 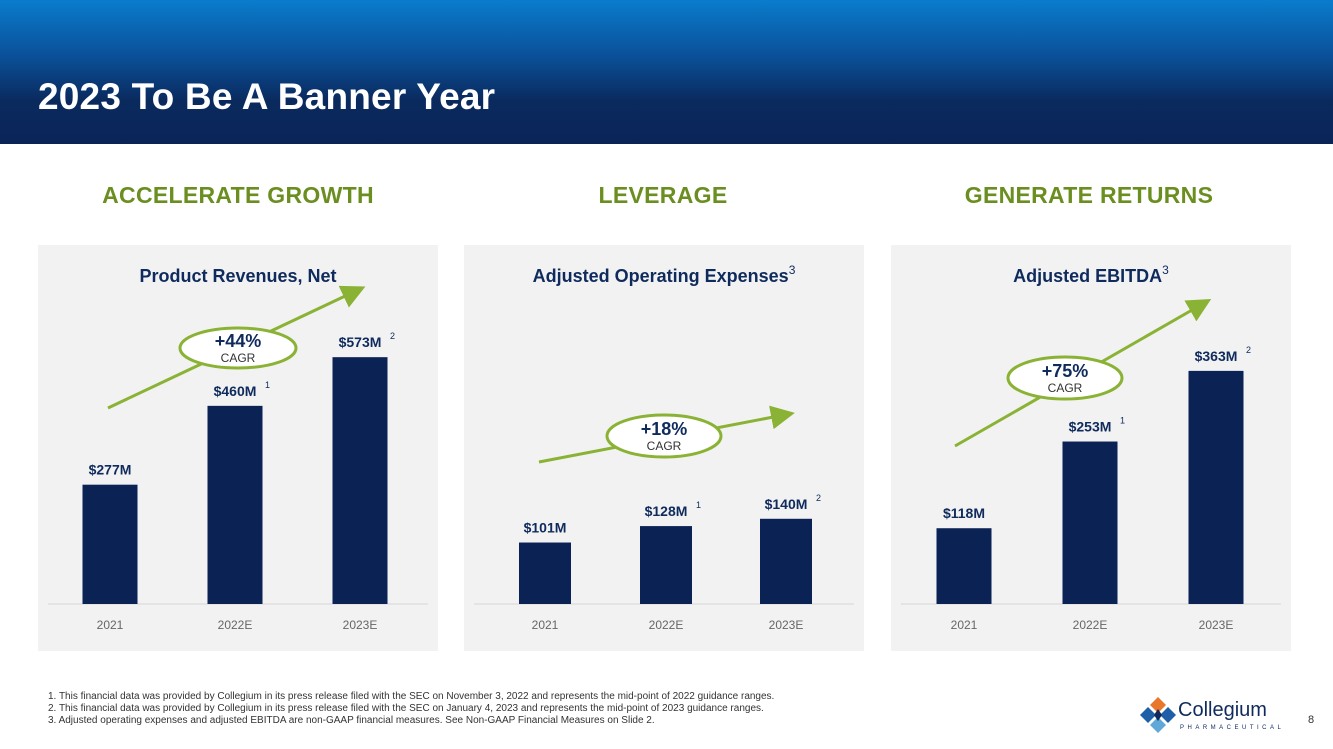 I want to click on collegium-logo-icon, so click(x=1158, y=715).